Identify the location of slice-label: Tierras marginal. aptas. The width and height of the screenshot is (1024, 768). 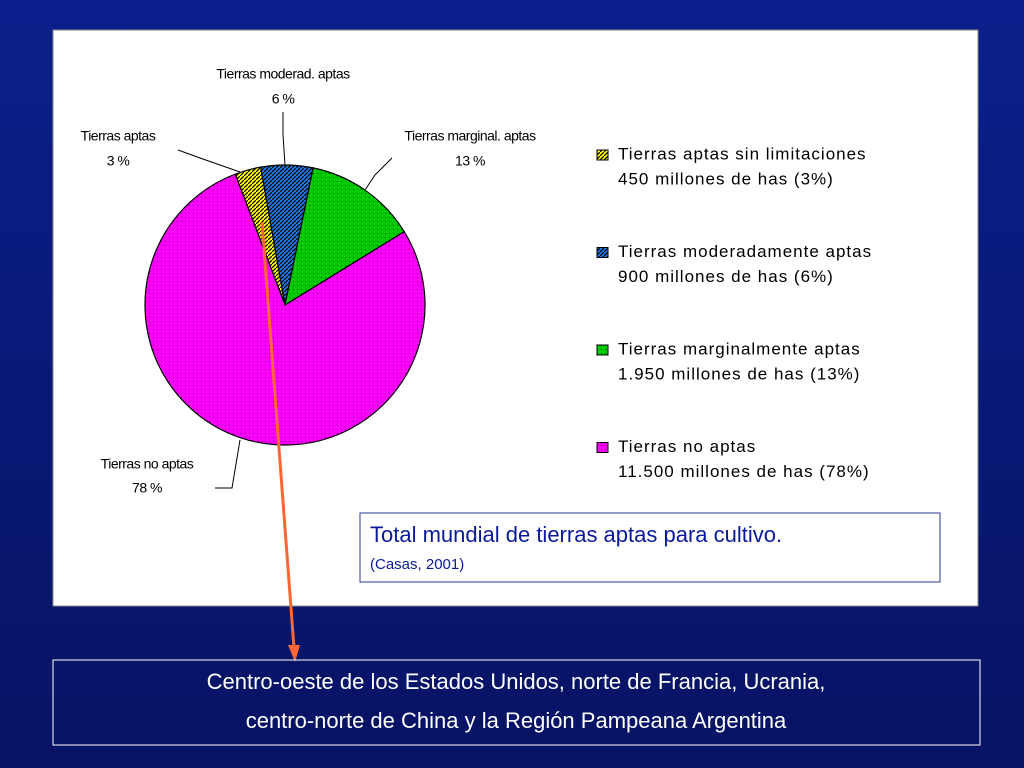
(470, 136).